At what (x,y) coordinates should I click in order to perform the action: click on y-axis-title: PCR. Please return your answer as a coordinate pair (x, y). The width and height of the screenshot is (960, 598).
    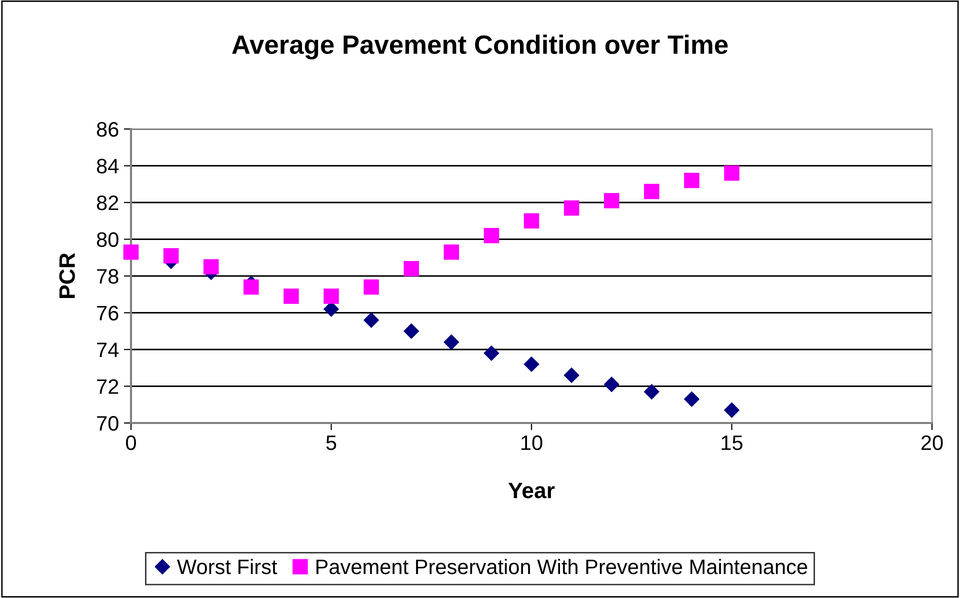
    Looking at the image, I should click on (67, 275).